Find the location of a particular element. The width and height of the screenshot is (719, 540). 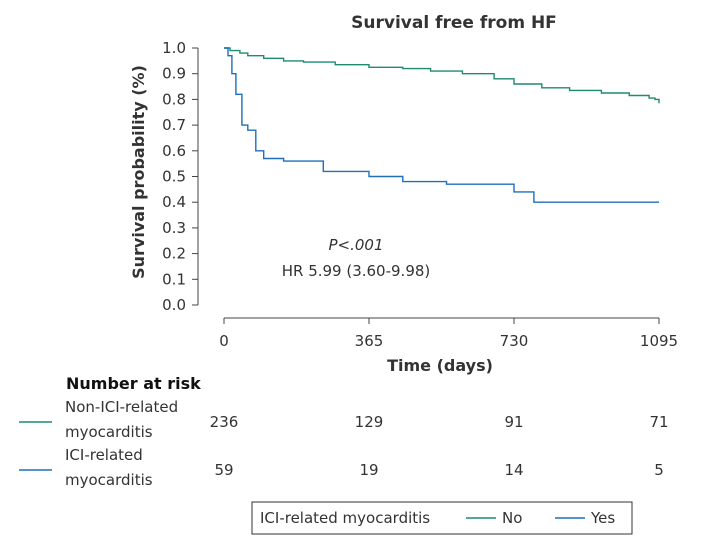

legend: ICI-related myocarditis No Yes is located at coordinates (442, 518).